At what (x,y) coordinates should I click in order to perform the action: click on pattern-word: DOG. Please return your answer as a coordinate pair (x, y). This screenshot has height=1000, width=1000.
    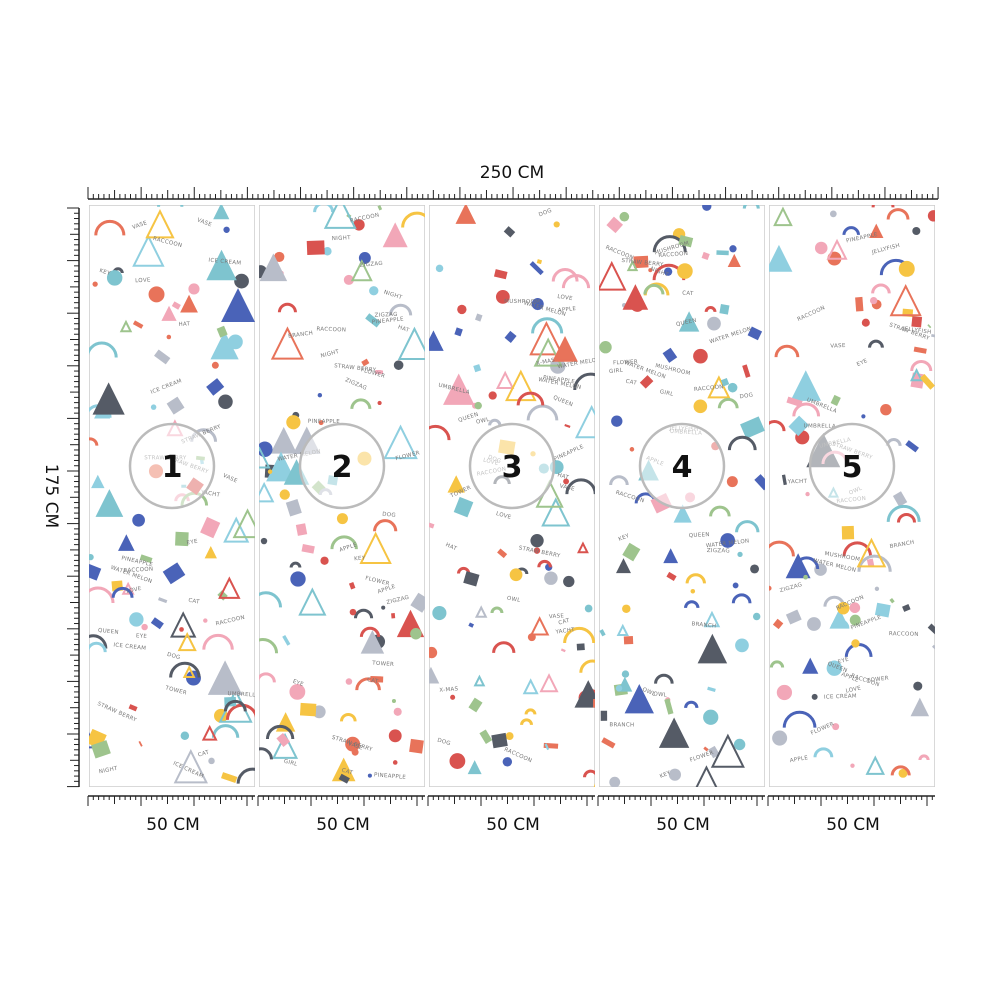
    Looking at the image, I should click on (443, 743).